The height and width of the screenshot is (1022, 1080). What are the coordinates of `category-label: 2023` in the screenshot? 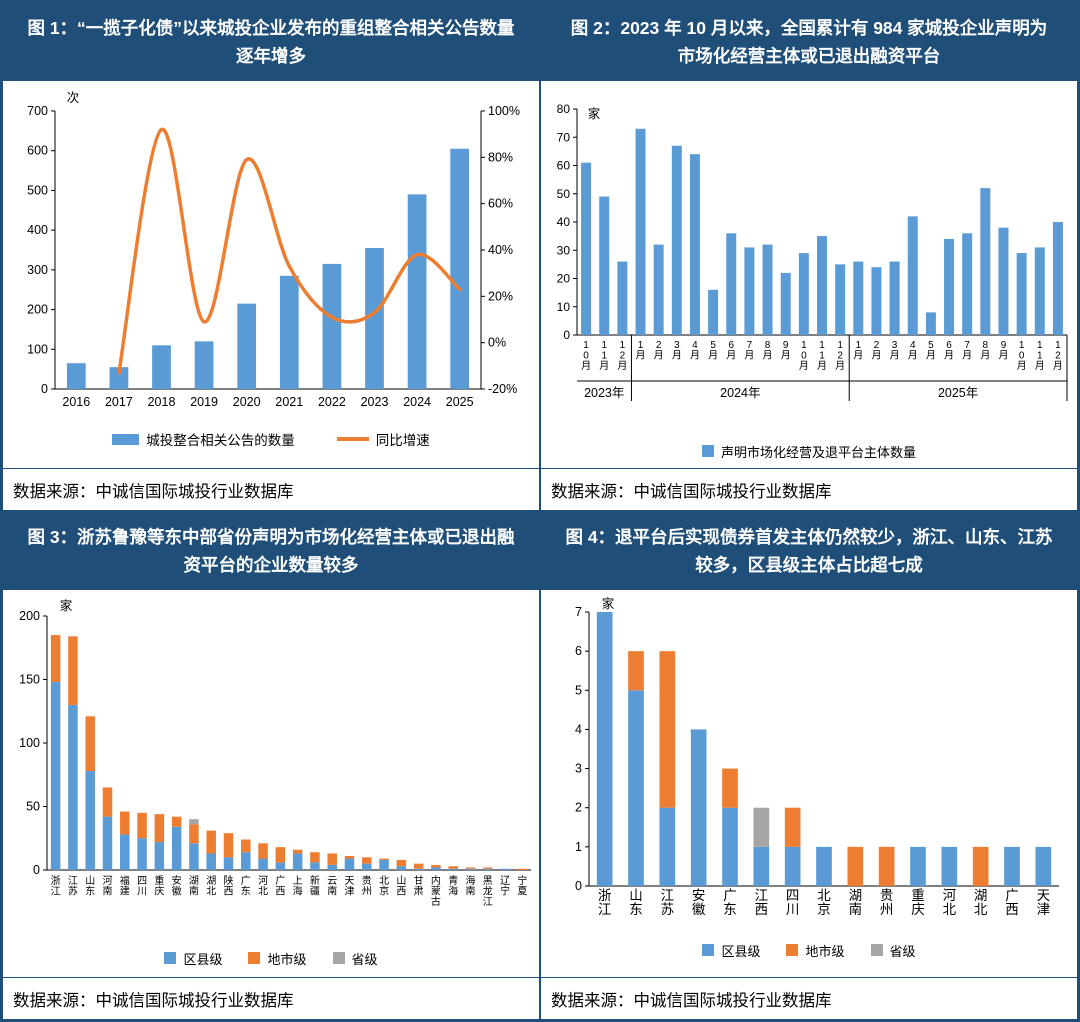 It's located at (375, 402).